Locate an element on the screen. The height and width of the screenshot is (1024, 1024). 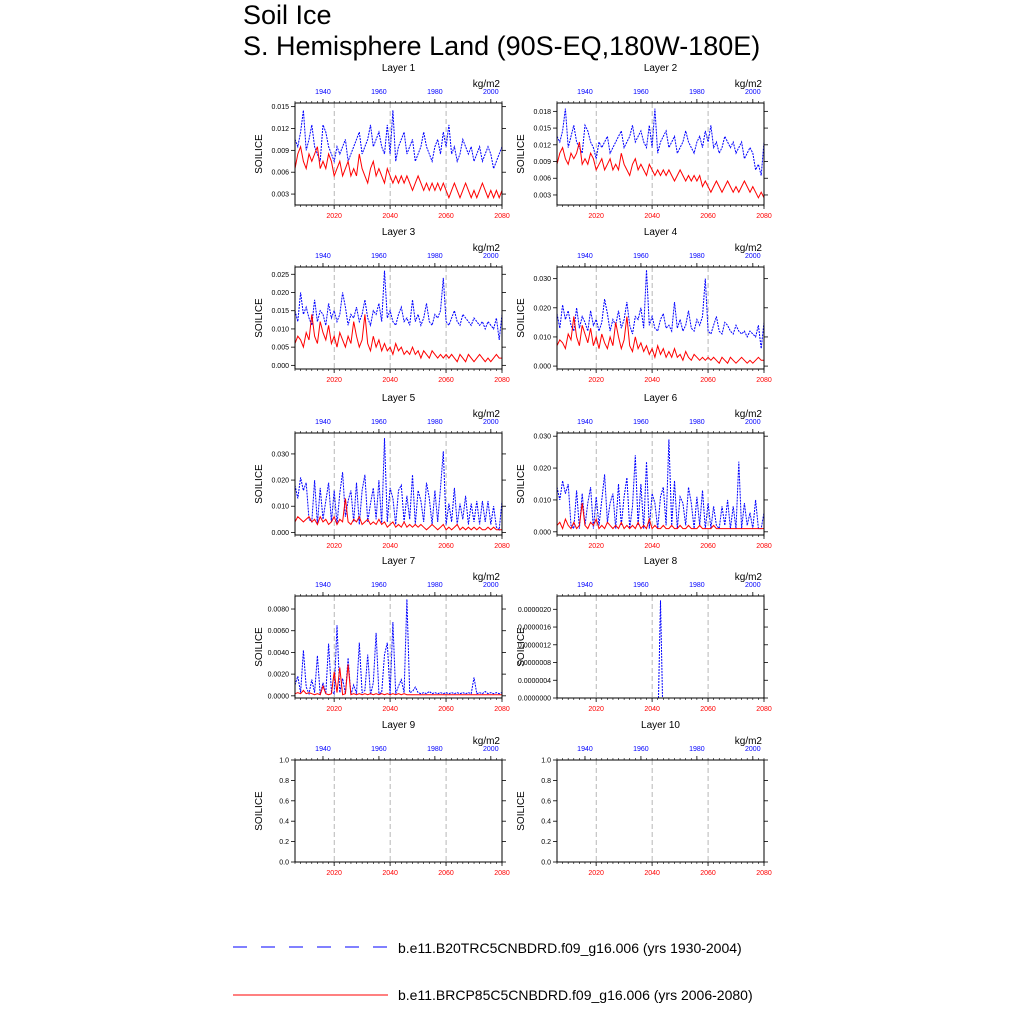
legend-line-future is located at coordinates (310, 995).